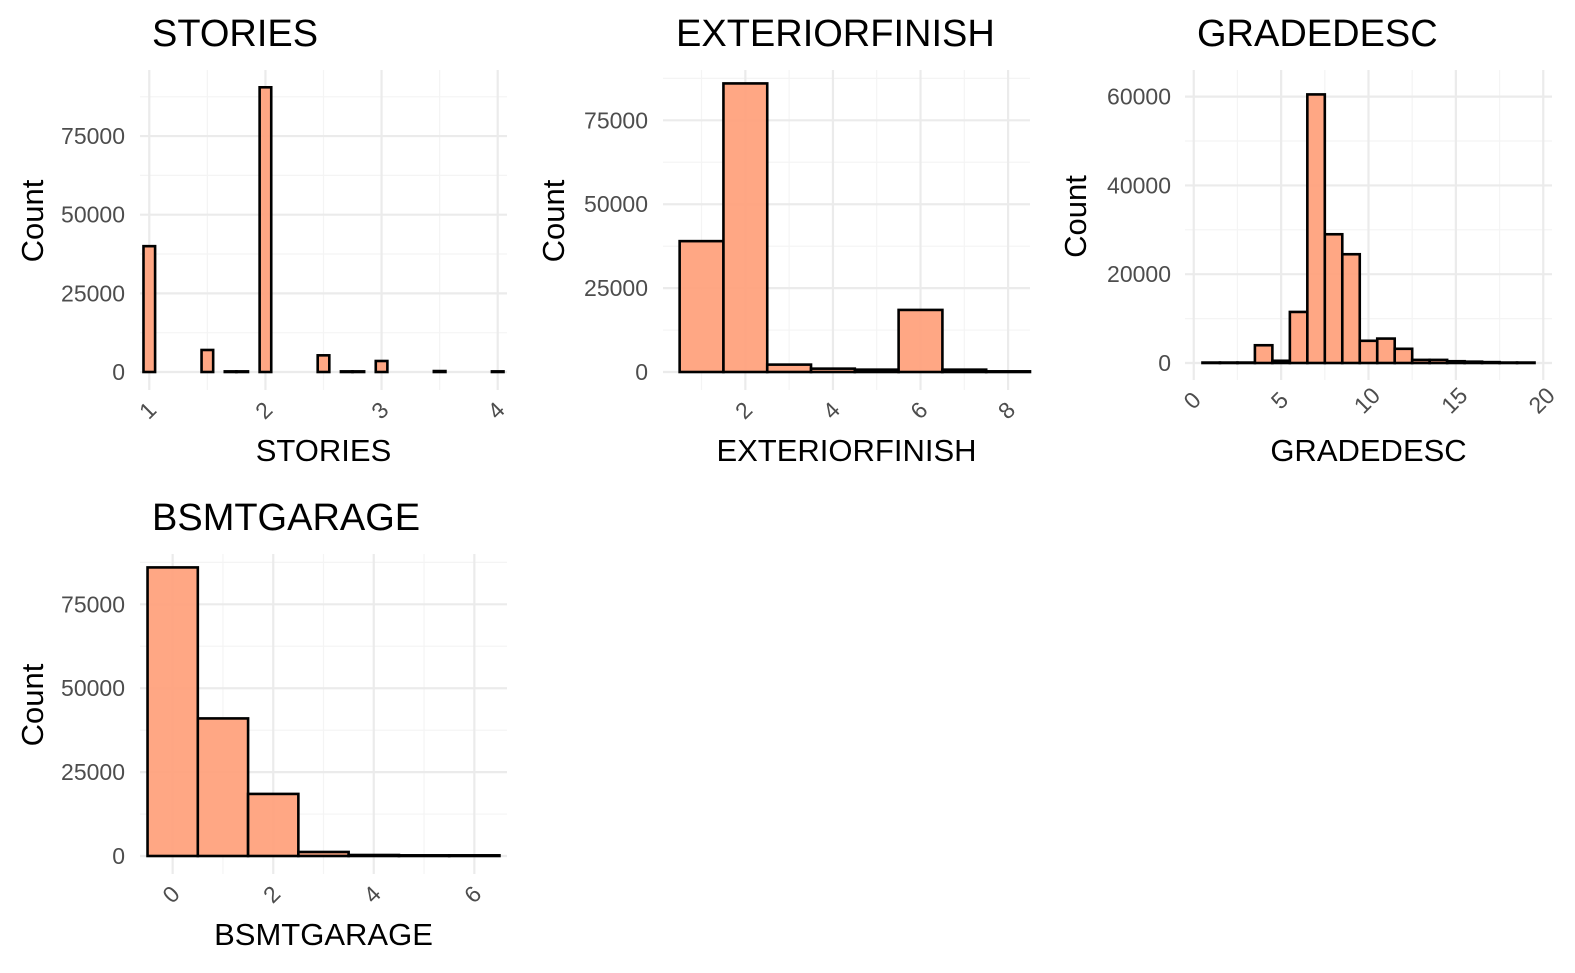  I want to click on chart-title: GRADEDESC, so click(1317, 34).